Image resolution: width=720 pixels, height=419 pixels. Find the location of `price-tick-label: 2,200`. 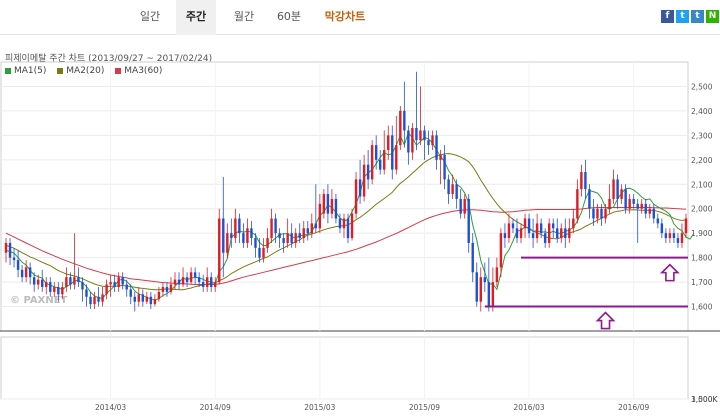

price-tick-label: 2,200 is located at coordinates (702, 160).